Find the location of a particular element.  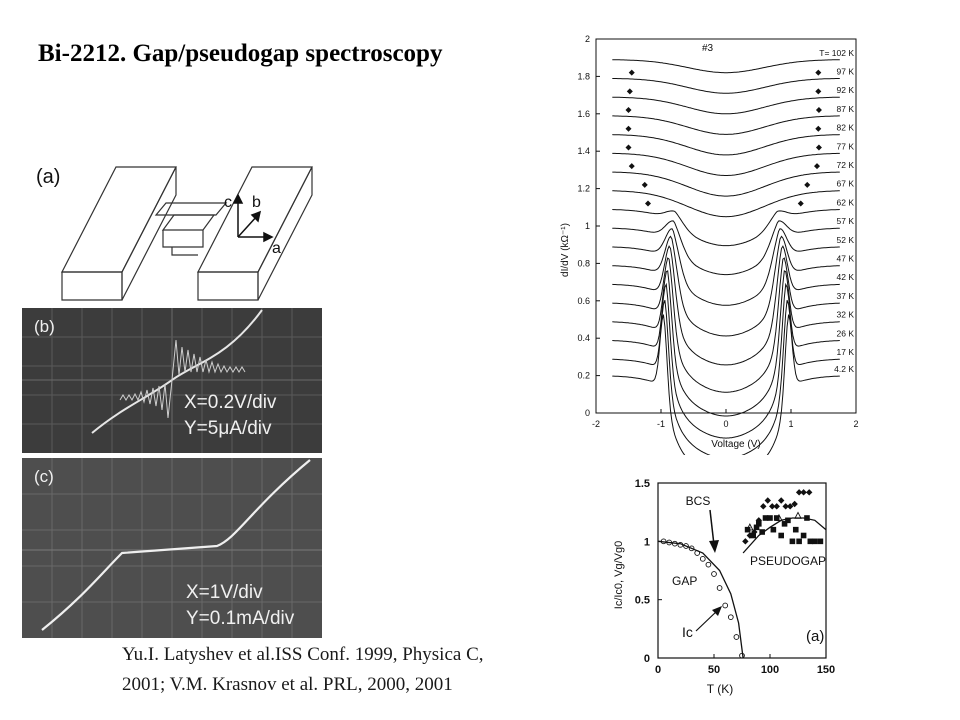

spectra-xtick-label: 1 is located at coordinates (790, 424).